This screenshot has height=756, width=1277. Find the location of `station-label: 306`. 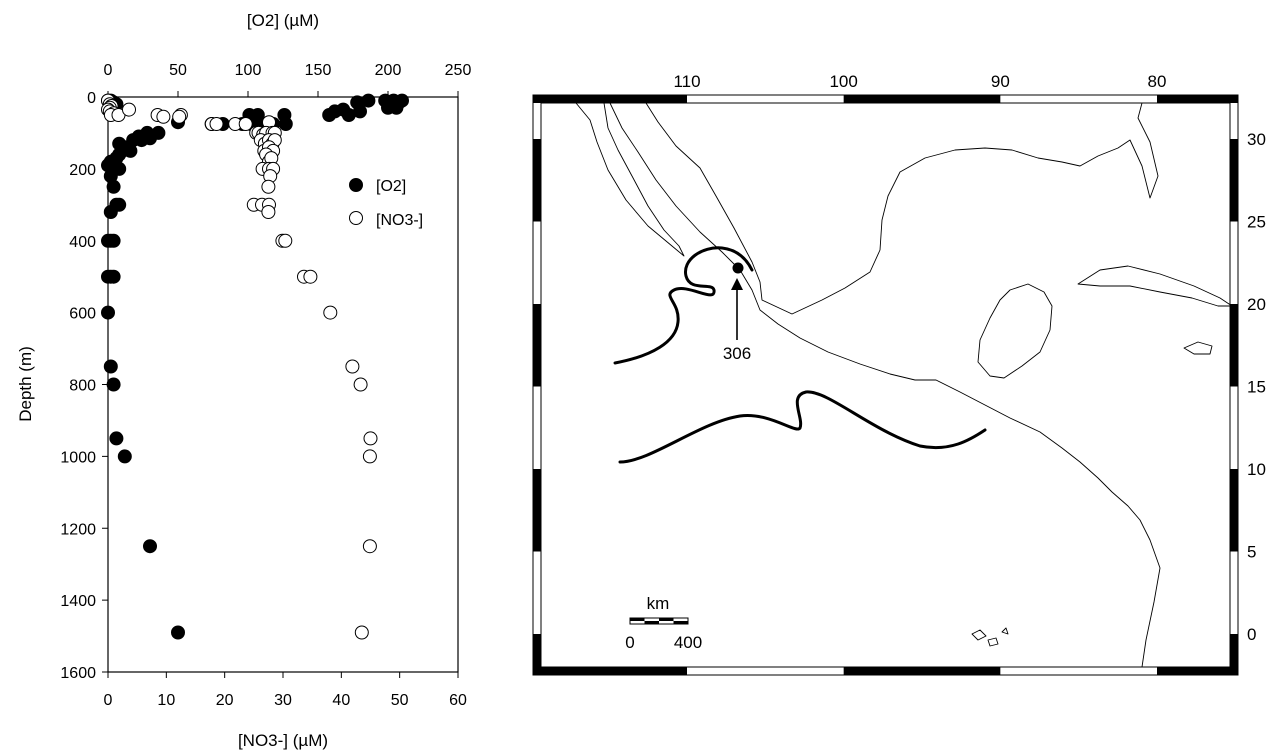

station-label: 306 is located at coordinates (737, 353).